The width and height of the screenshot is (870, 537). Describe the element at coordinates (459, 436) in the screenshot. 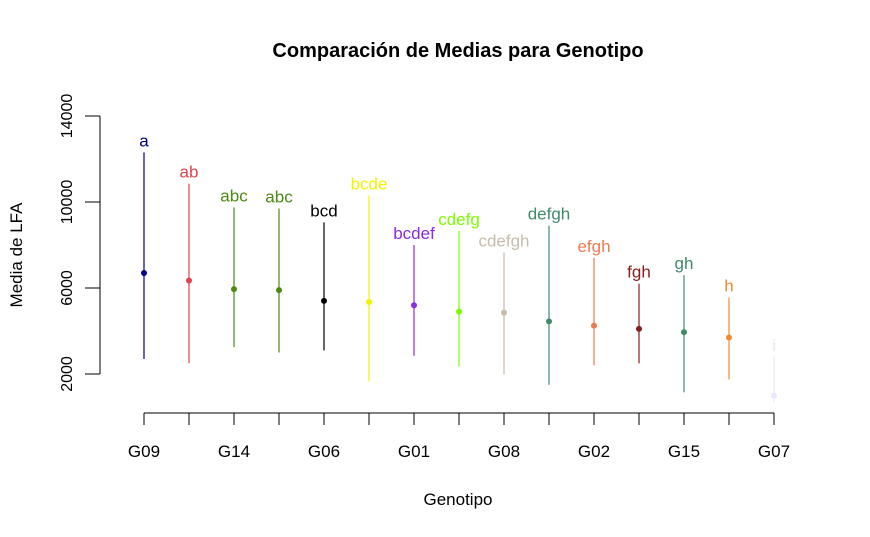

I see `x-axis: G09 G14 G06 G01 G08 G02 G15 G07` at that location.